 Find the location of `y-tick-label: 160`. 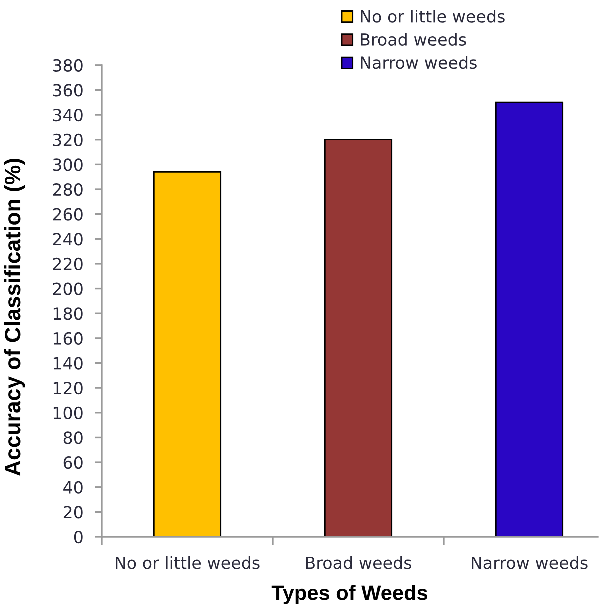

y-tick-label: 160 is located at coordinates (68, 338).